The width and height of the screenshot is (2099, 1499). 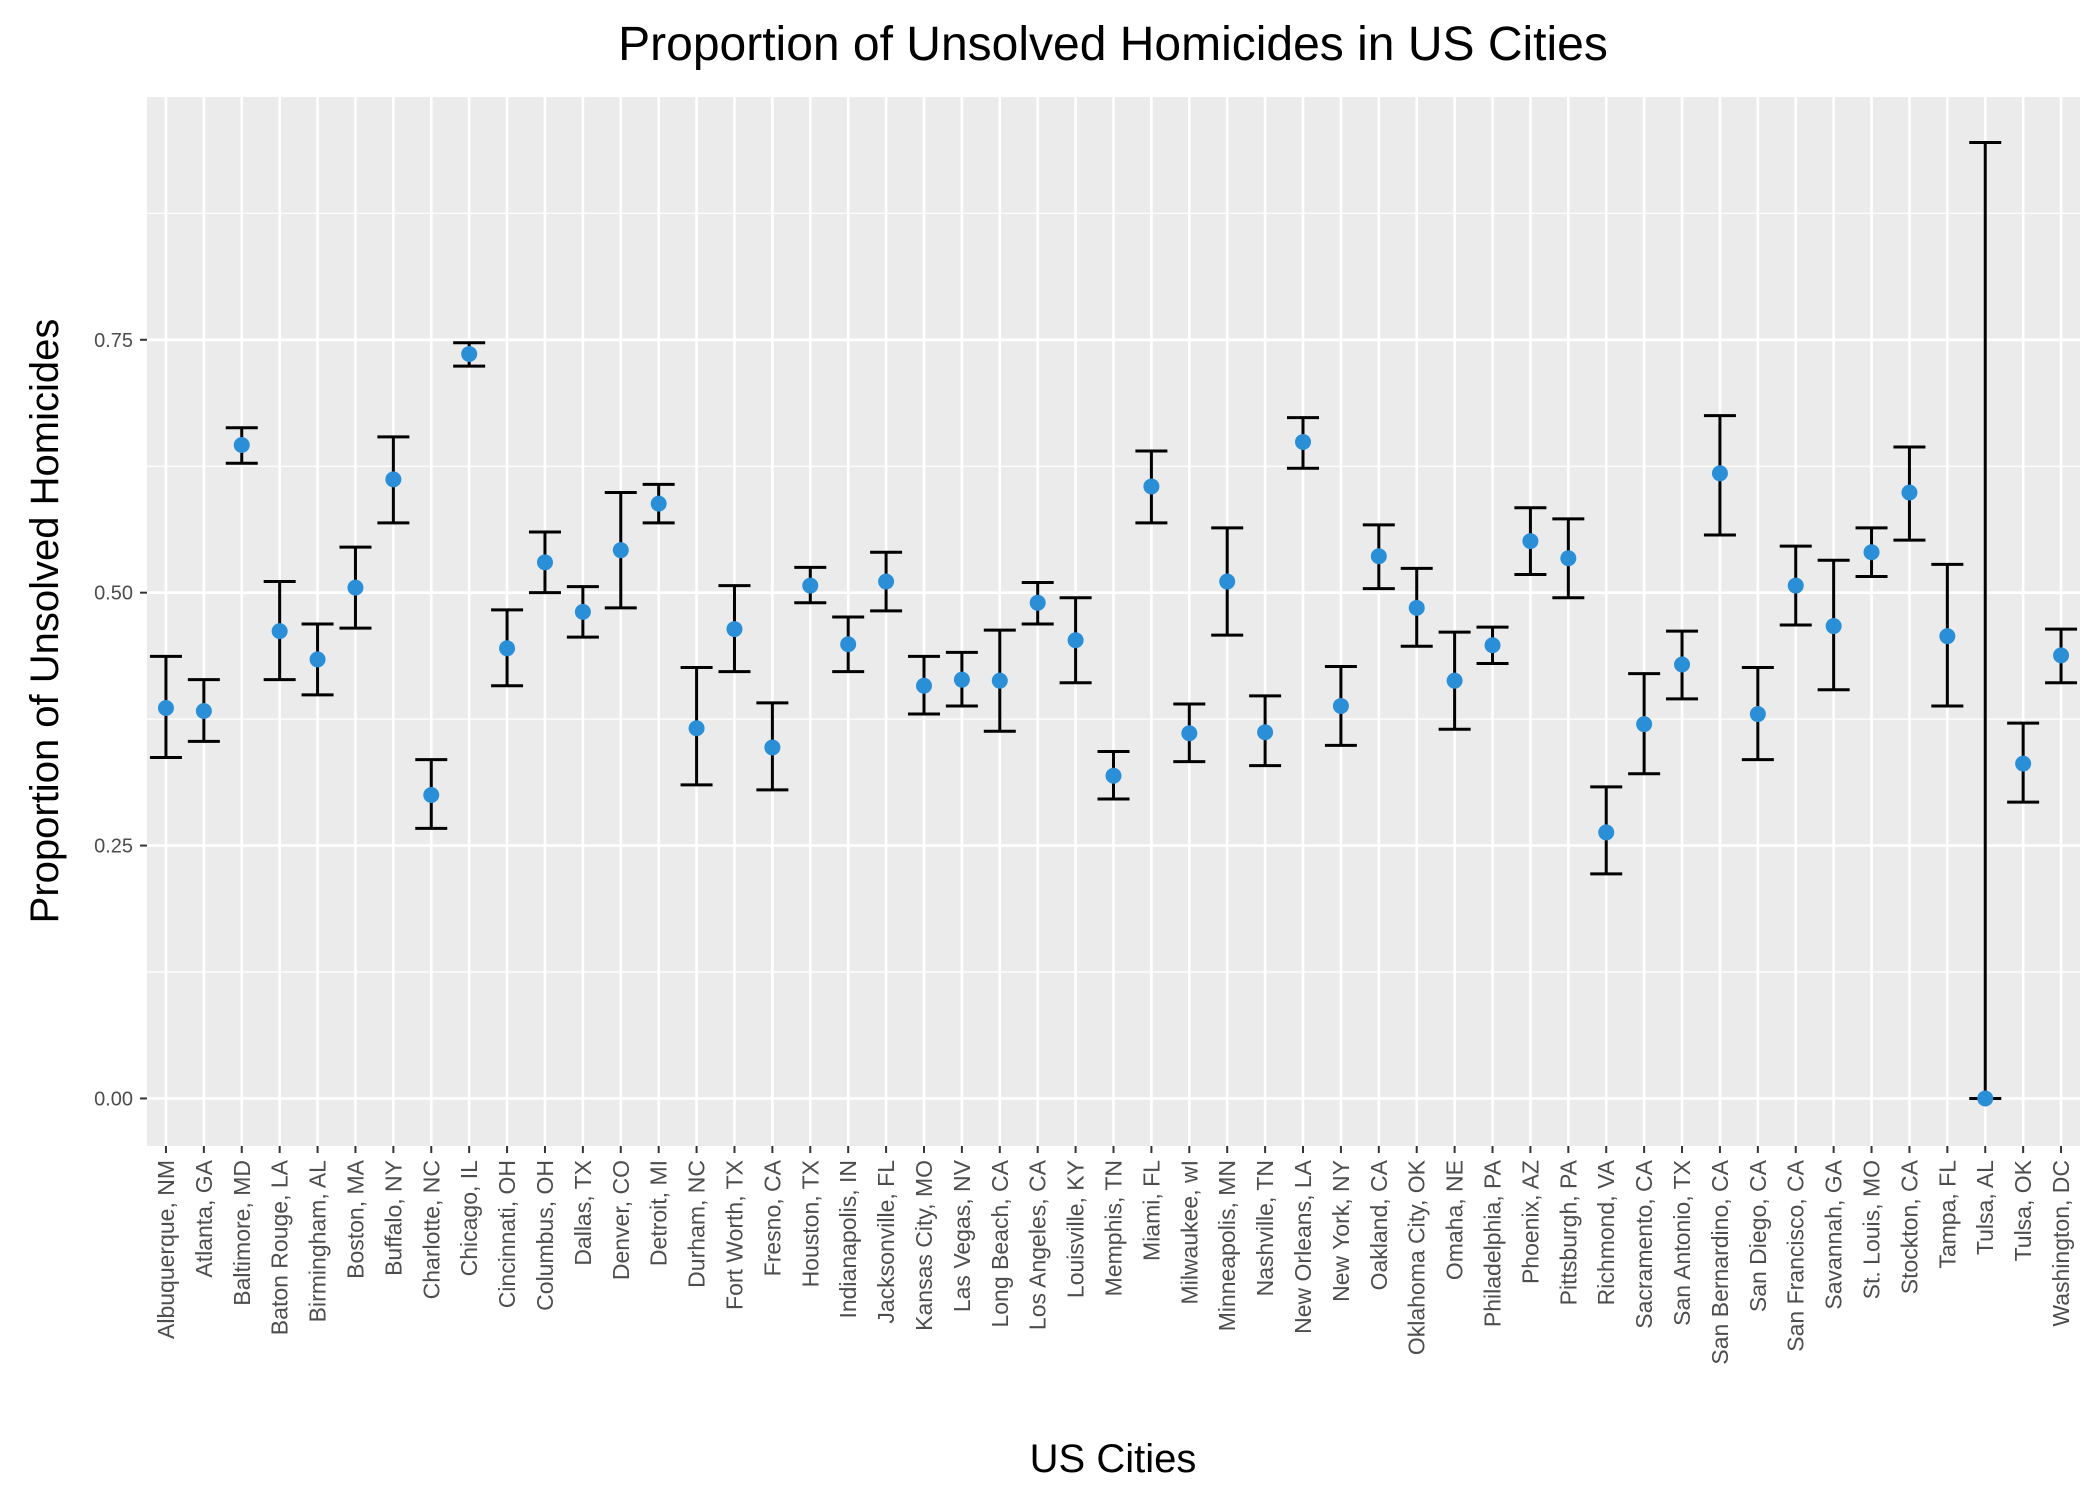 I want to click on x-tick-label: Miami, FL, so click(x=1151, y=1210).